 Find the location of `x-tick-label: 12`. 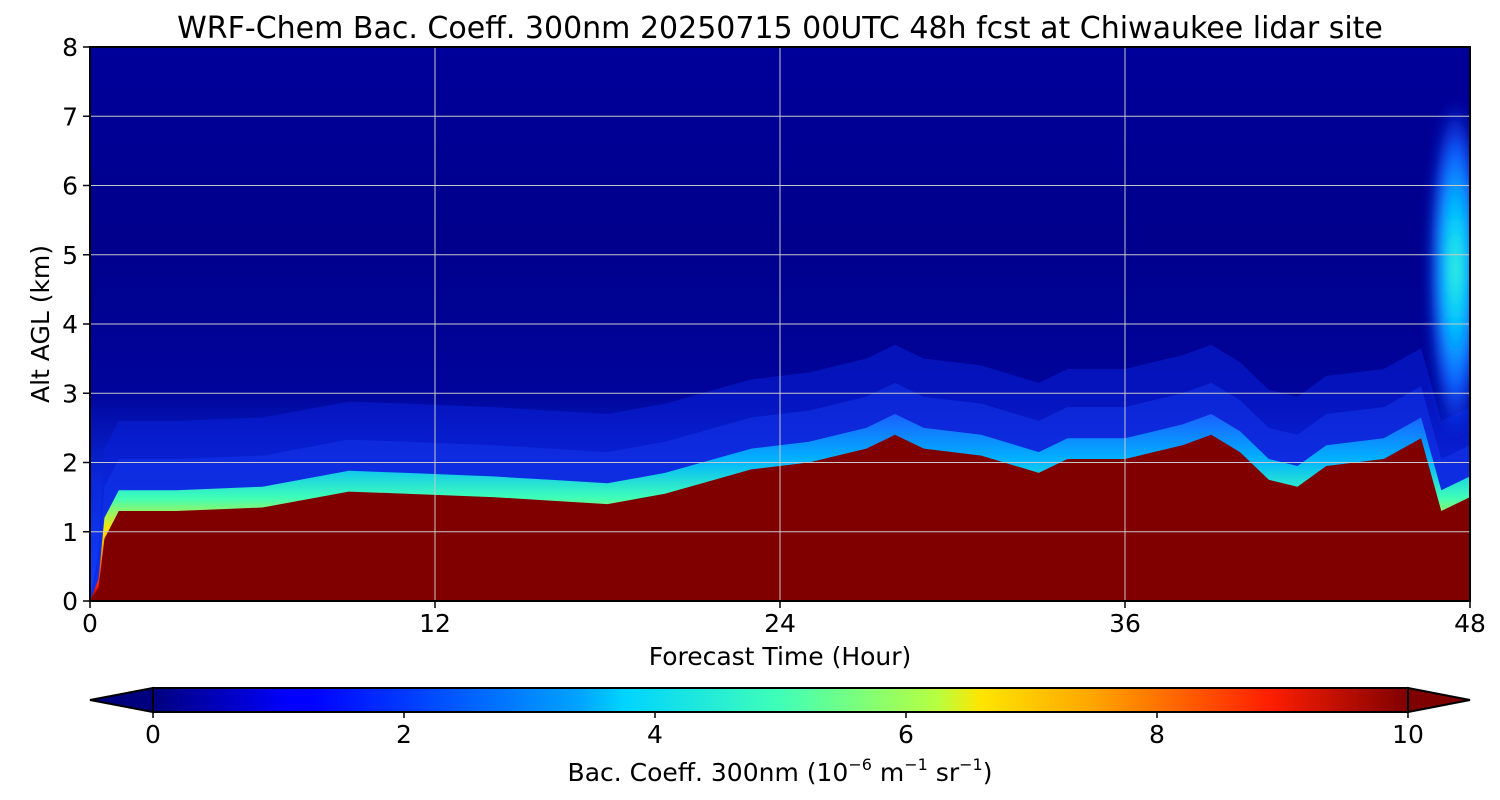

x-tick-label: 12 is located at coordinates (435, 623).